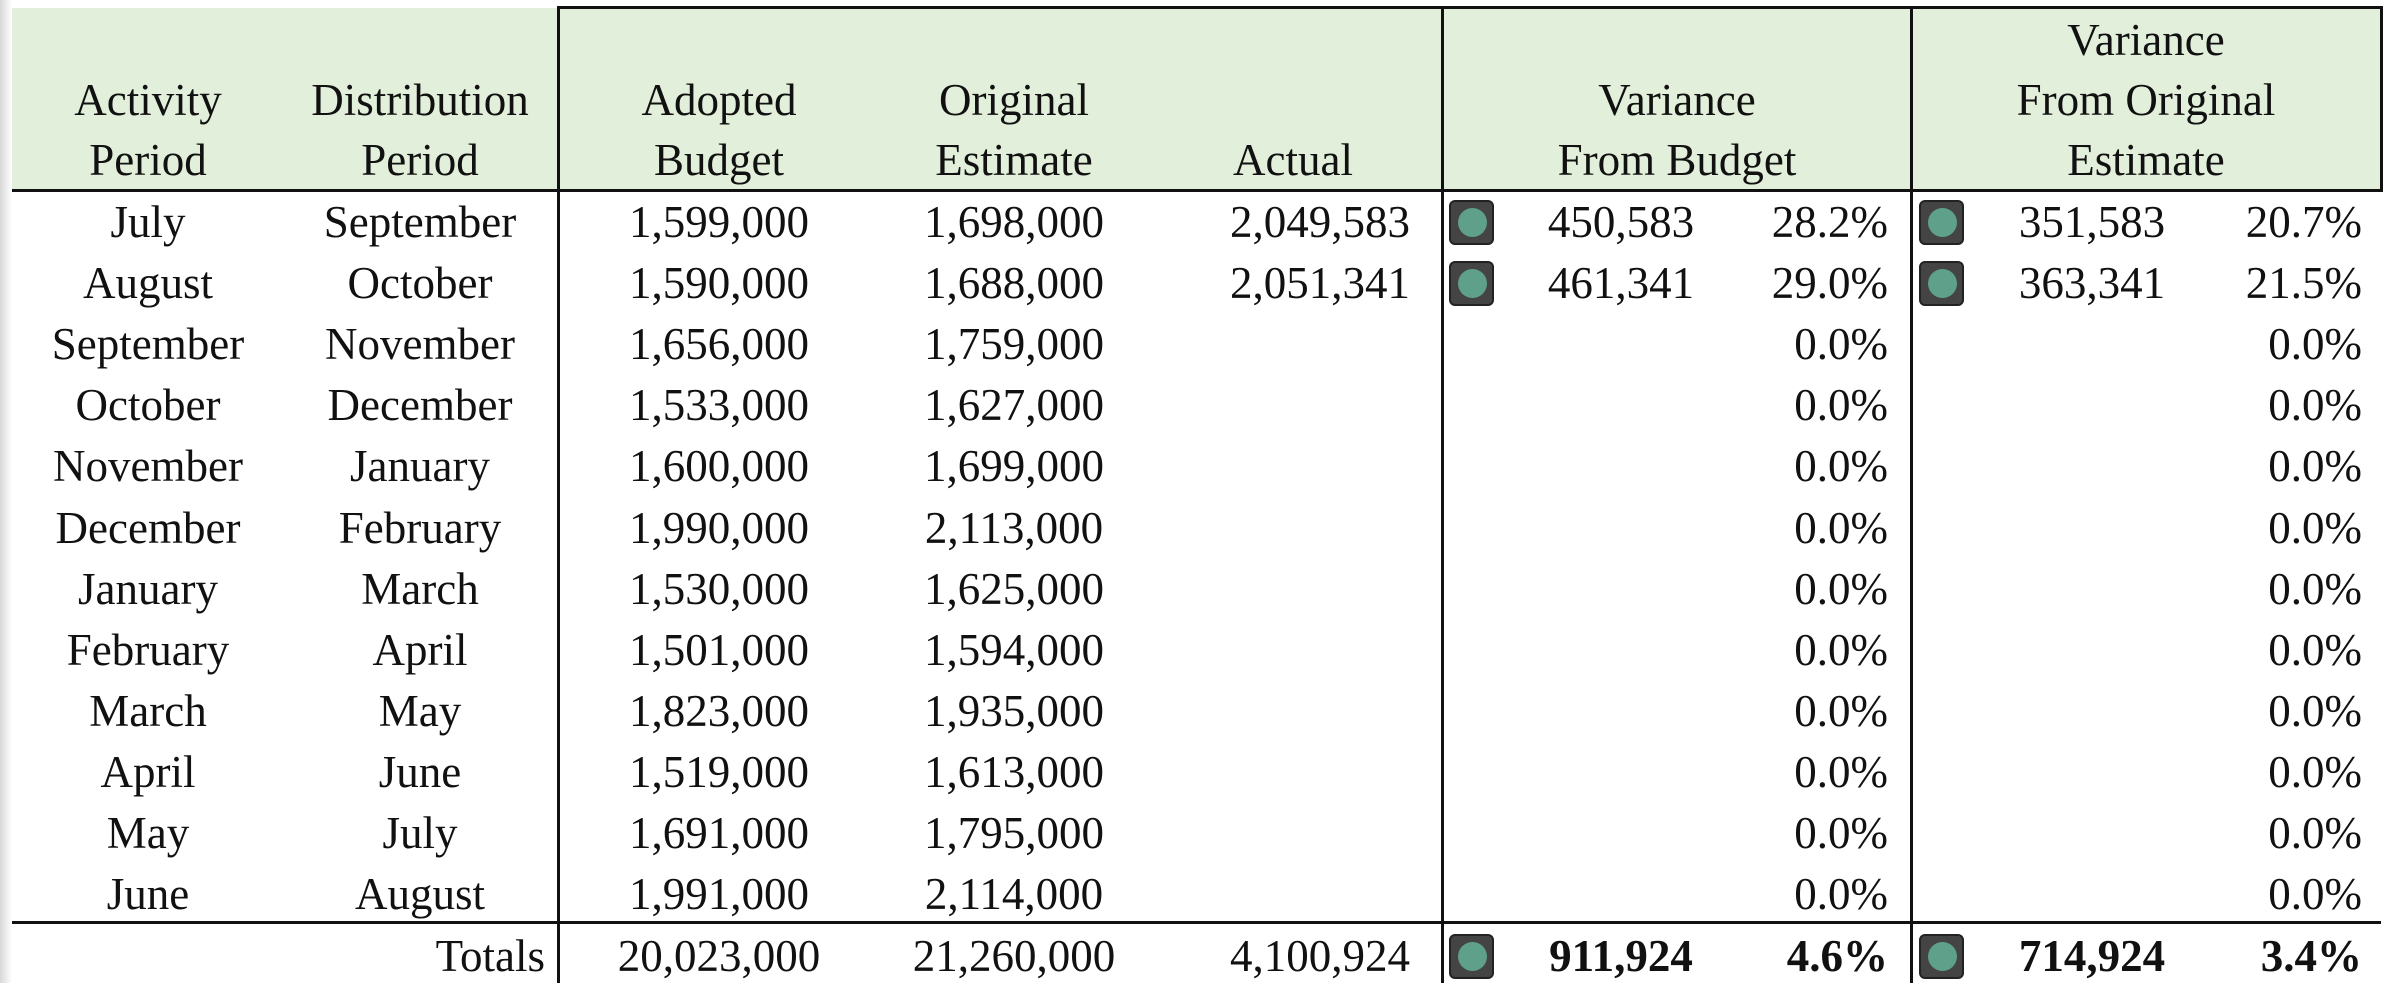 Image resolution: width=2397 pixels, height=987 pixels. What do you see at coordinates (420, 100) in the screenshot?
I see `header-cell: Distribution` at bounding box center [420, 100].